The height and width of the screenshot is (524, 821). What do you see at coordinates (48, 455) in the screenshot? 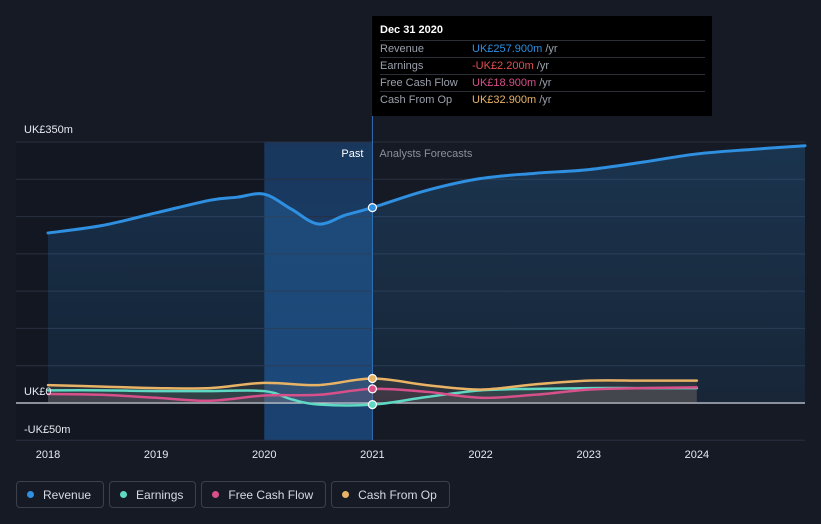
I see `x-tick-label: 2018` at bounding box center [48, 455].